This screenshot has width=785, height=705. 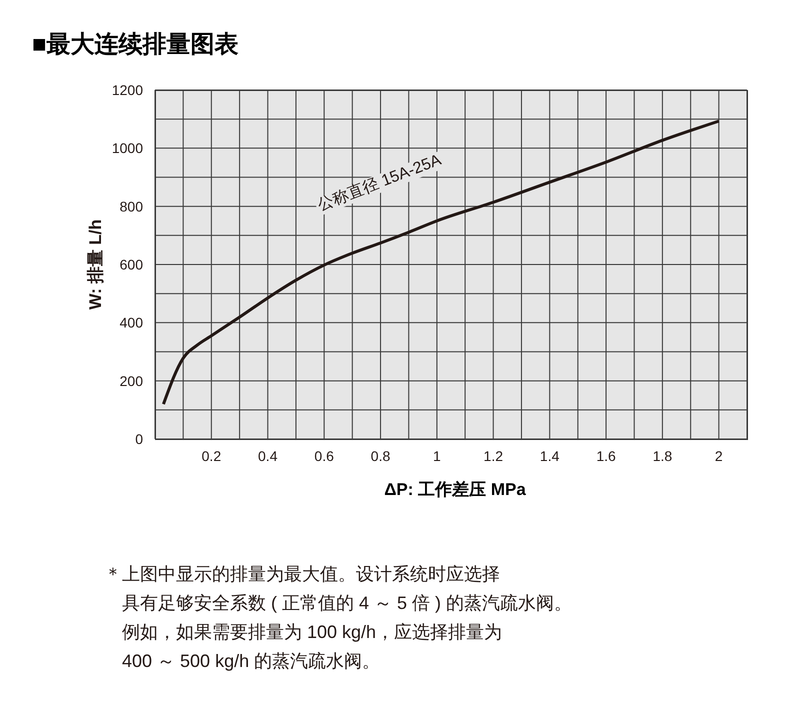 I want to click on text: 400 ～ 500 kg/h 的蒸汽疏水阀。, so click(x=251, y=661).